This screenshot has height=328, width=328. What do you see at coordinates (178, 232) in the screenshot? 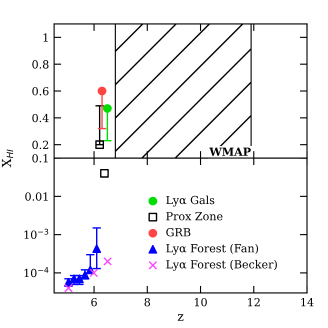
I see `legend-label: GRB` at bounding box center [178, 232].